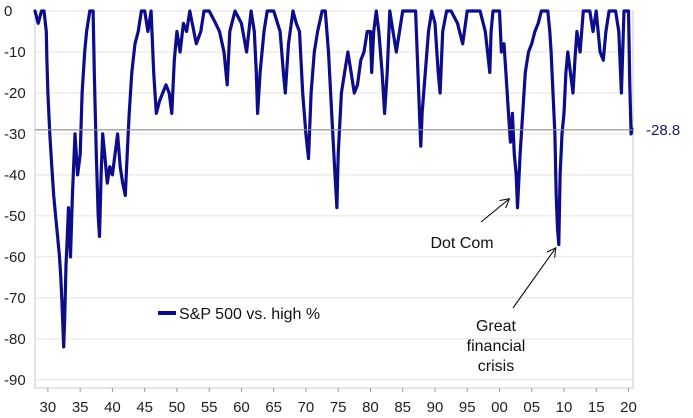 Image resolution: width=693 pixels, height=418 pixels. What do you see at coordinates (492, 287) in the screenshot?
I see `annotations: Dot Com Great financial crisis` at bounding box center [492, 287].